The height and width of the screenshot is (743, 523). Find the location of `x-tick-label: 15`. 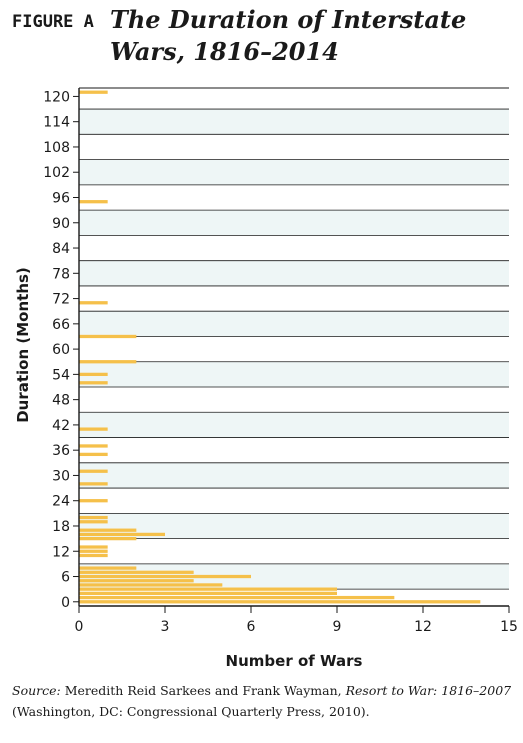

x-tick-label: 15 is located at coordinates (509, 627).